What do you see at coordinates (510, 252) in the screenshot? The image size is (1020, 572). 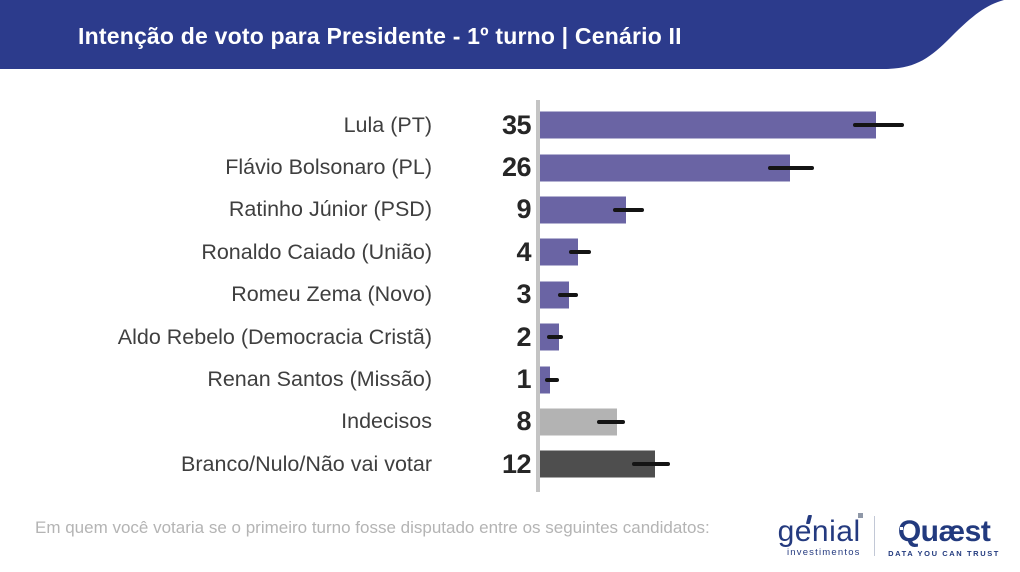 I see `chart-row: Ronaldo Caiado (União) 4` at bounding box center [510, 252].